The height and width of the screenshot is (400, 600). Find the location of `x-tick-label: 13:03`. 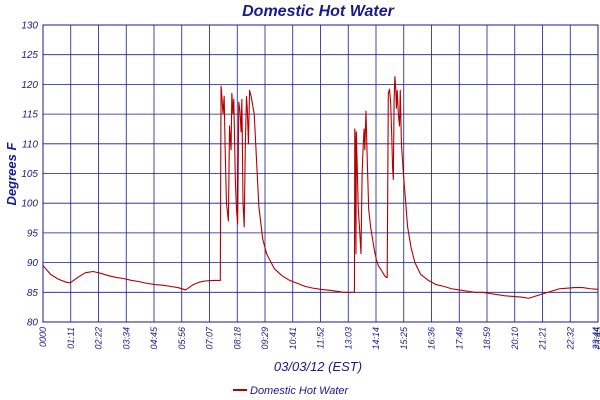

x-tick-label: 13:03 is located at coordinates (348, 338).